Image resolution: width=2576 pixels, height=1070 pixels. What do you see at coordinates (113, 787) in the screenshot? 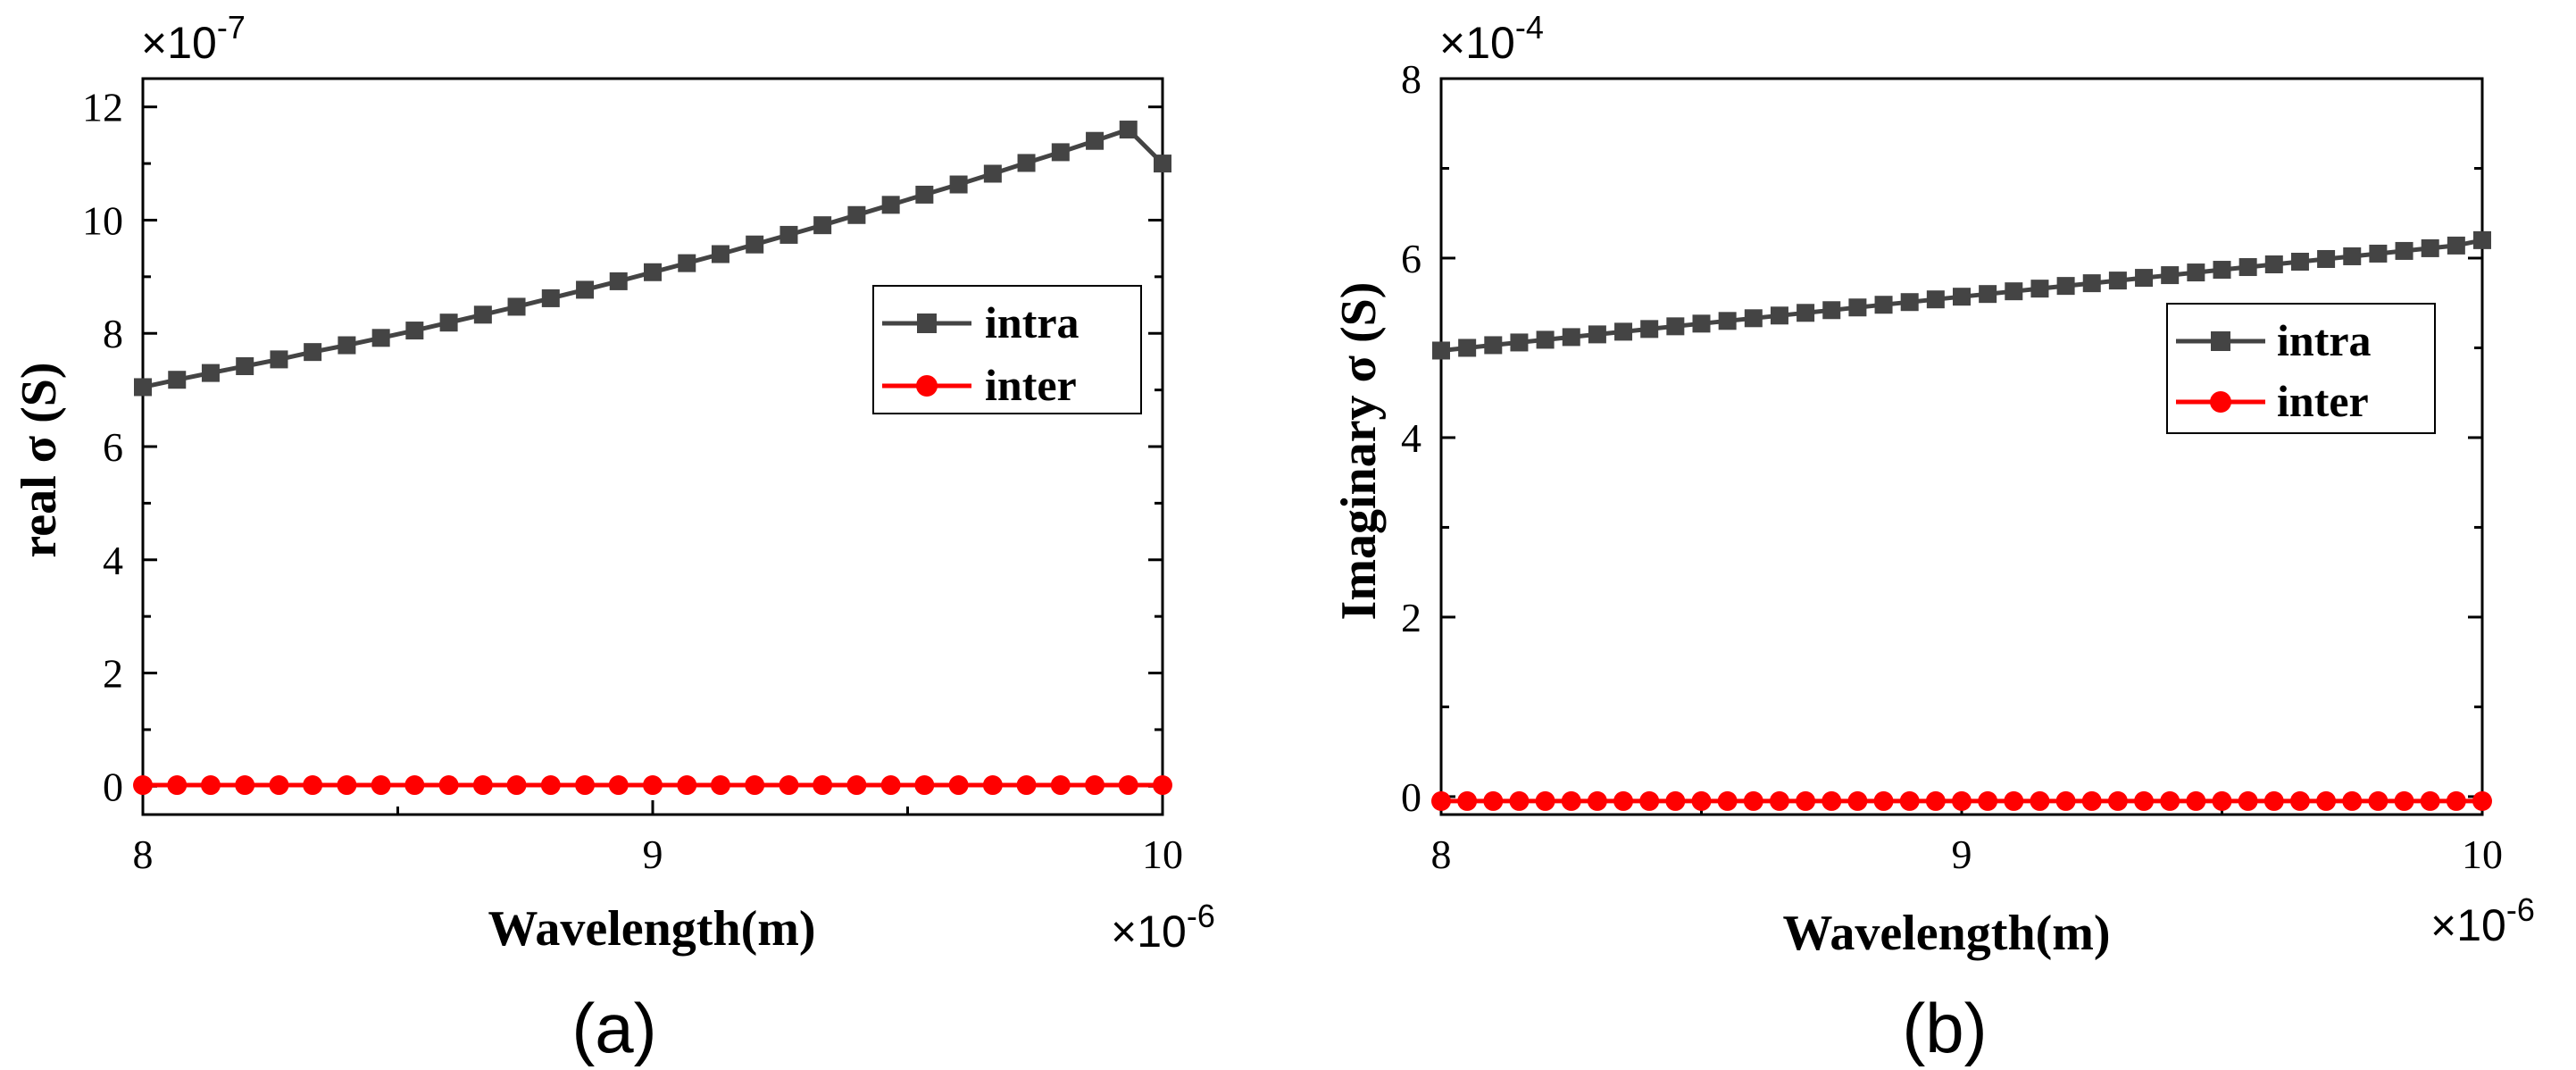
I see `y-tick-label-a: 0` at bounding box center [113, 787].